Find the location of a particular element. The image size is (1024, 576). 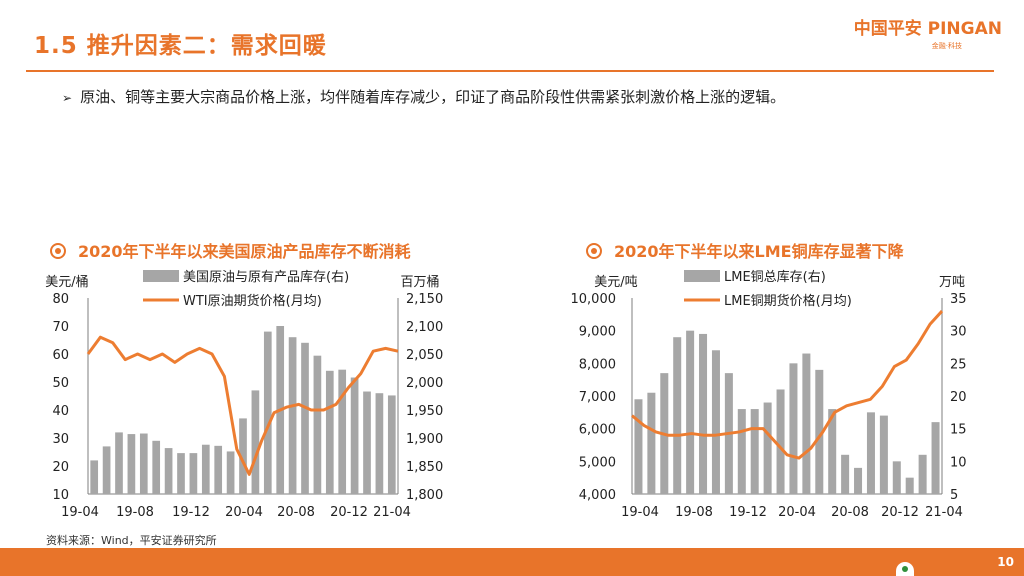

x-tick-label: 19-12 is located at coordinates (191, 512).